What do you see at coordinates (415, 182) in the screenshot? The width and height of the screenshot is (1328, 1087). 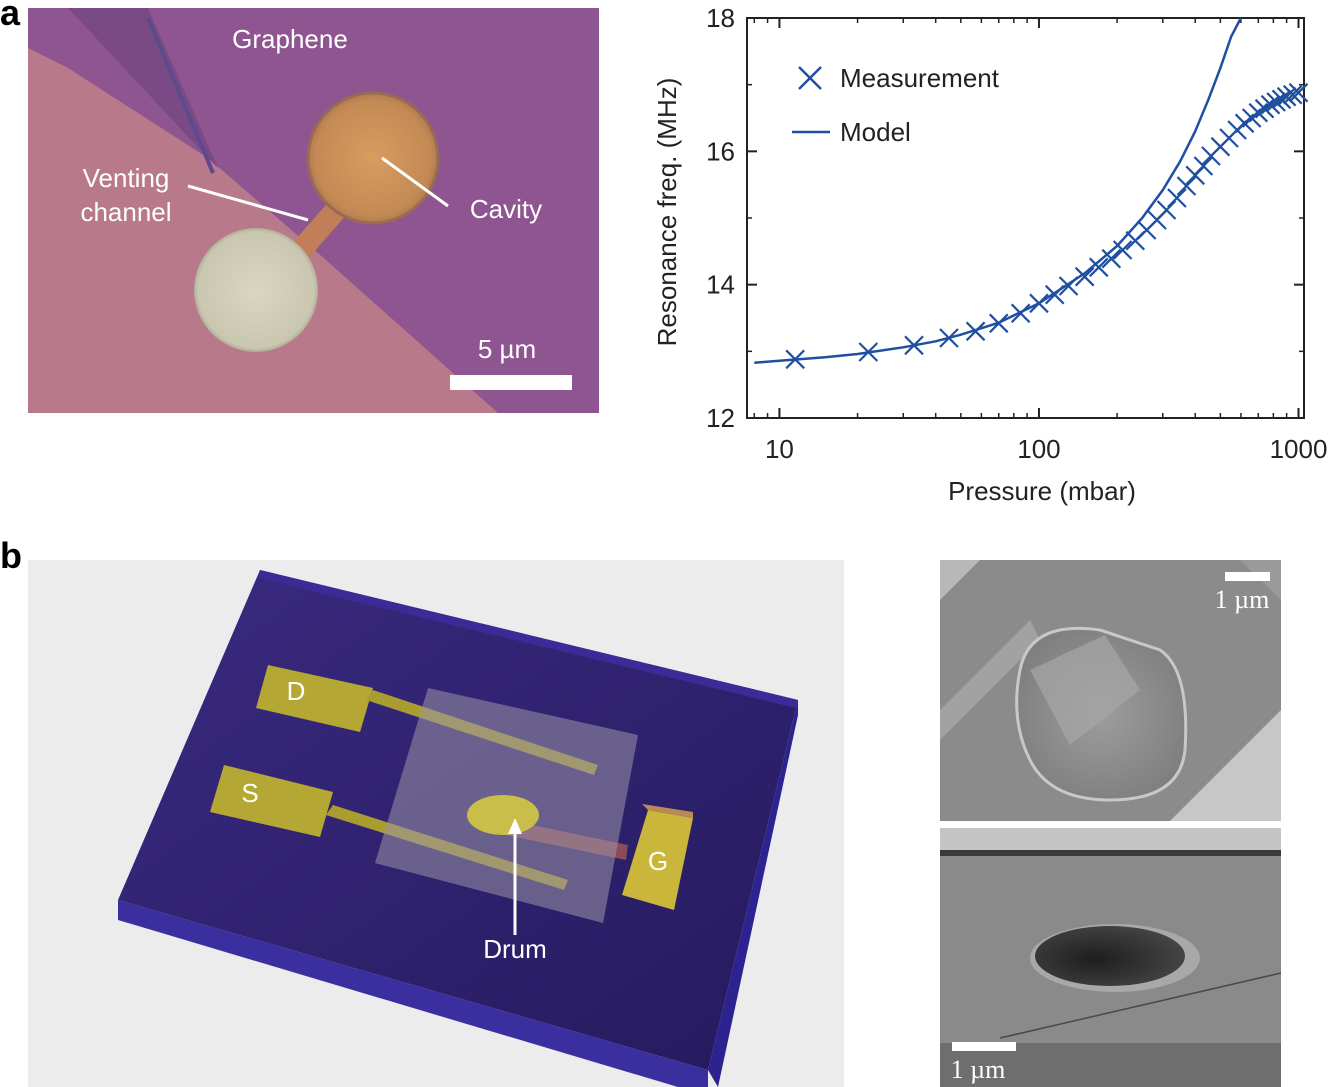 I see `cavity-pointer` at bounding box center [415, 182].